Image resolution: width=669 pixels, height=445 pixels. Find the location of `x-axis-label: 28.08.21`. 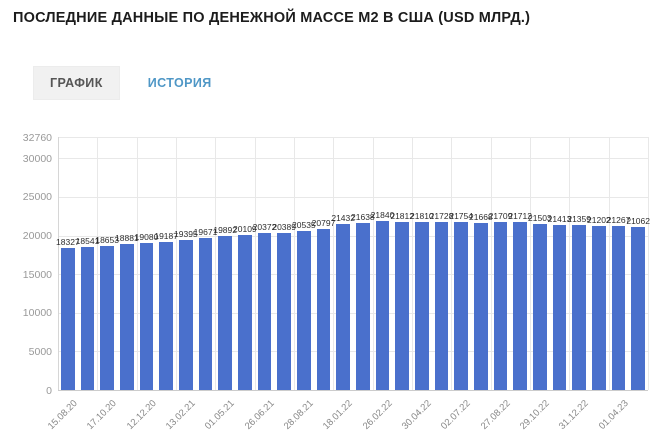

x-axis-label: 28.08.21 is located at coordinates (298, 415).